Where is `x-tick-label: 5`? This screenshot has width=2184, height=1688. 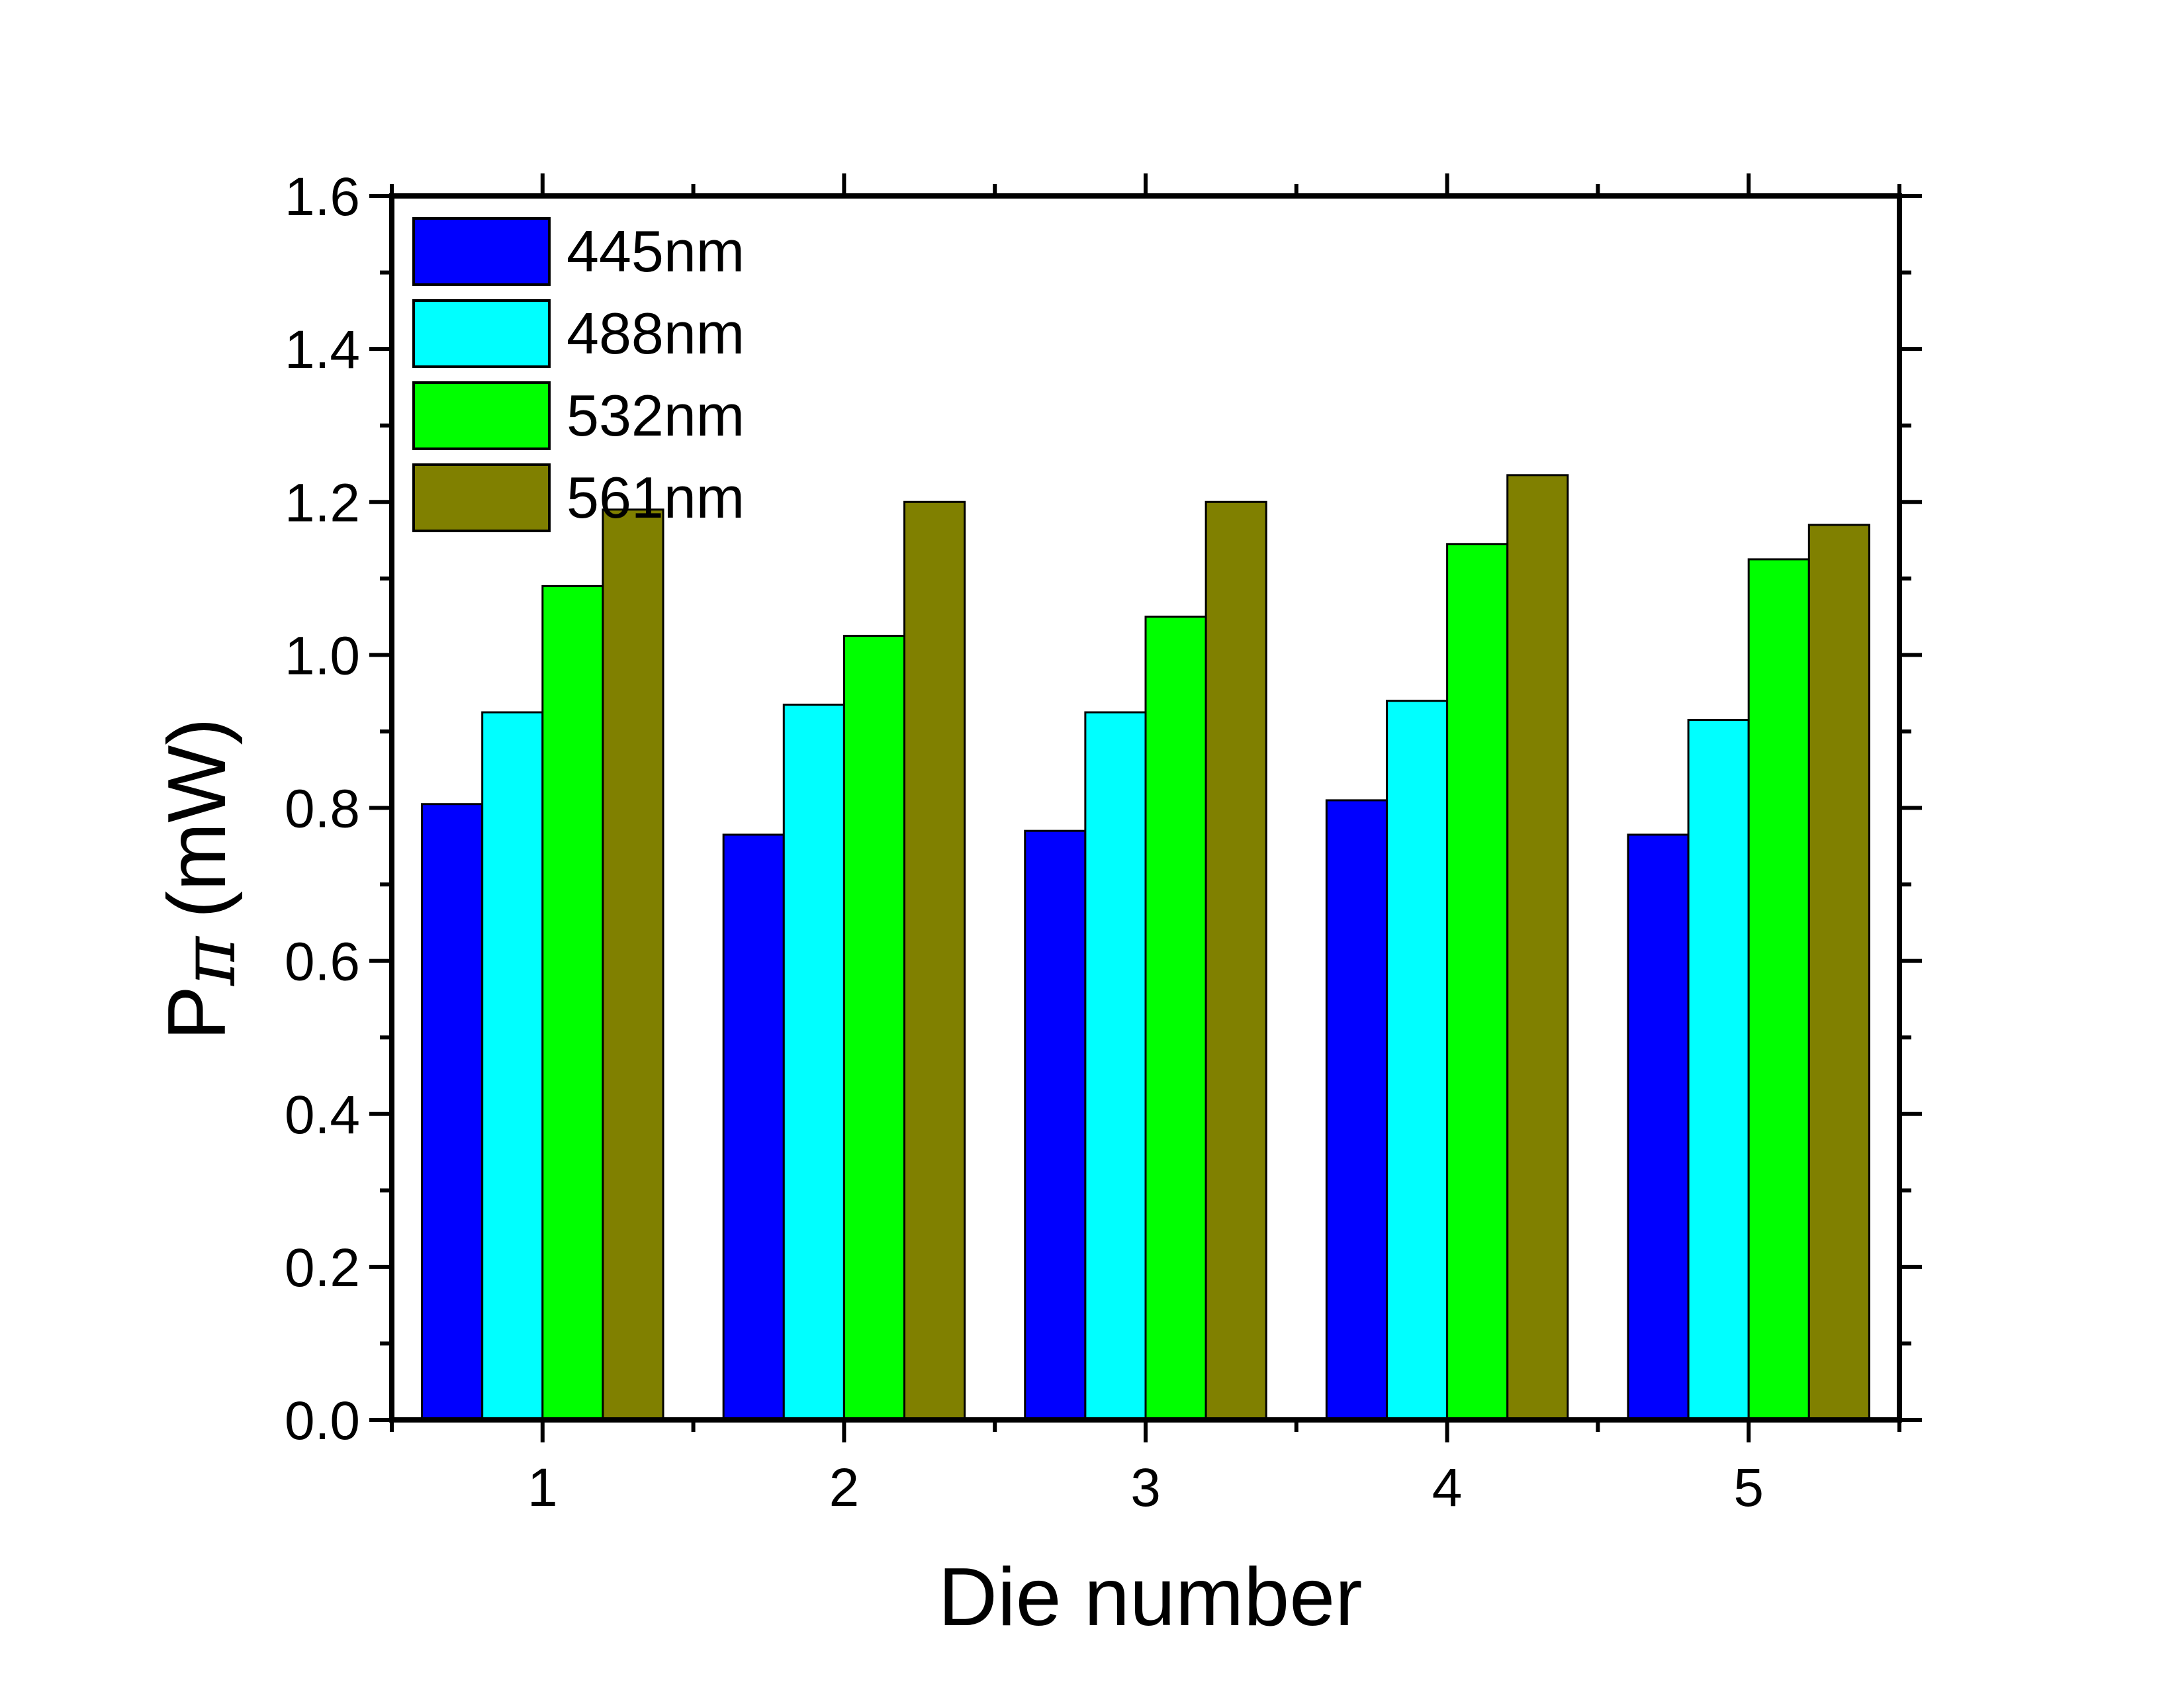 x-tick-label: 5 is located at coordinates (1749, 1488).